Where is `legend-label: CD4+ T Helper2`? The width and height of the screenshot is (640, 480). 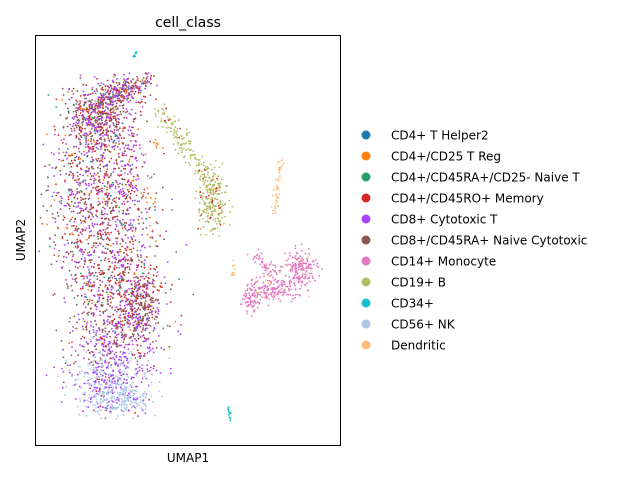 legend-label: CD4+ T Helper2 is located at coordinates (440, 136).